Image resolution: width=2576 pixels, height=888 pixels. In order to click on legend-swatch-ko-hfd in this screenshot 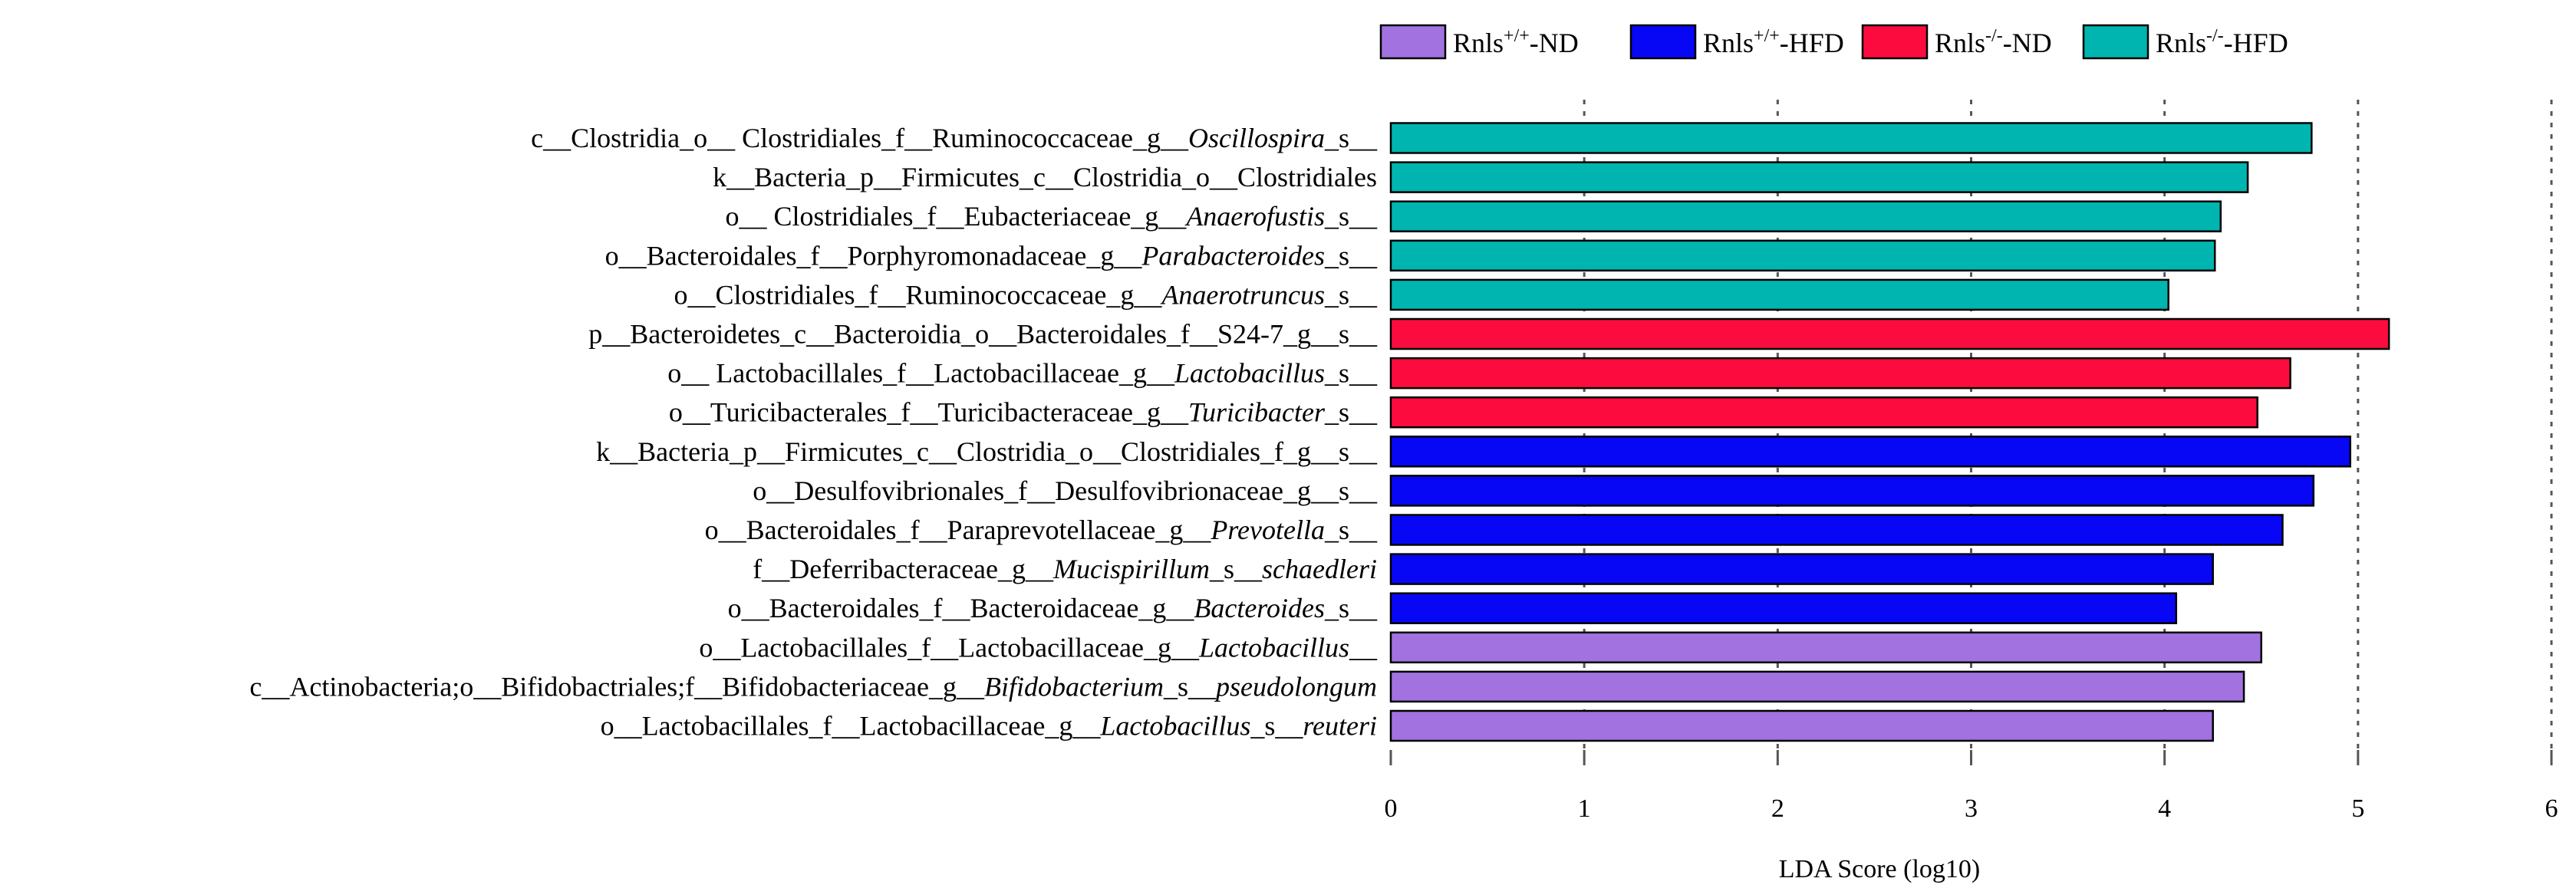, I will do `click(2115, 42)`.